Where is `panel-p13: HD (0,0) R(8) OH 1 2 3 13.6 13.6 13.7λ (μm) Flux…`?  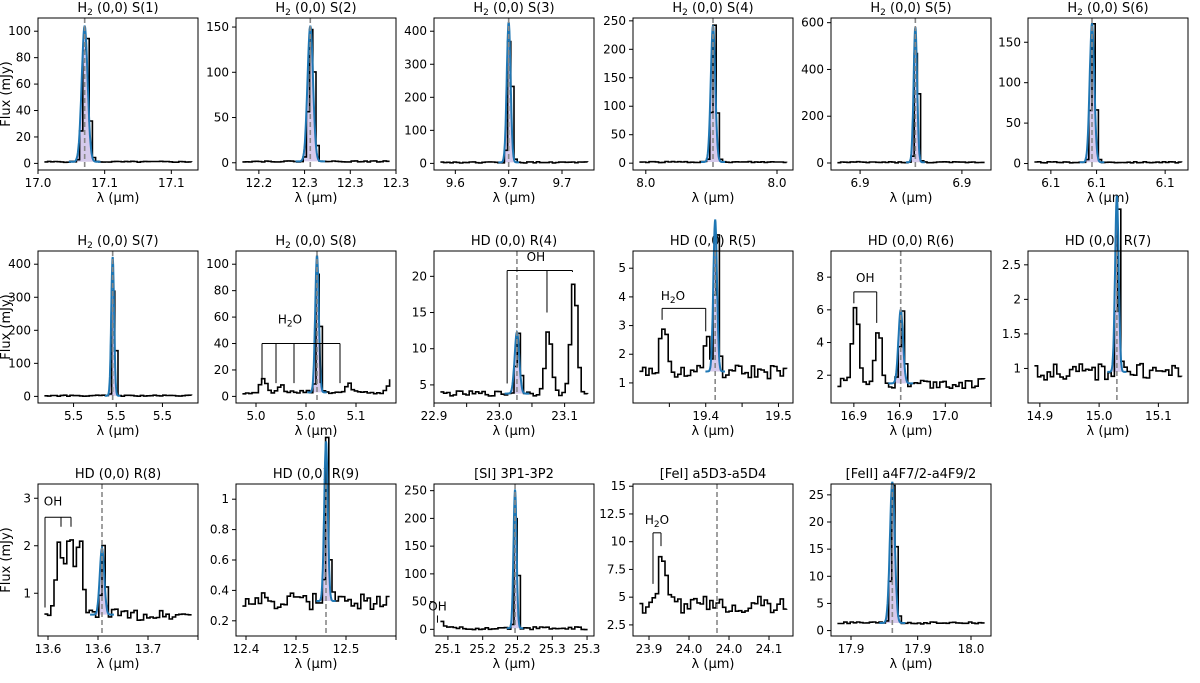 panel-p13: HD (0,0) R(8) OH 1 2 3 13.6 13.6 13.7λ (μm) Flux… is located at coordinates (99, 569).